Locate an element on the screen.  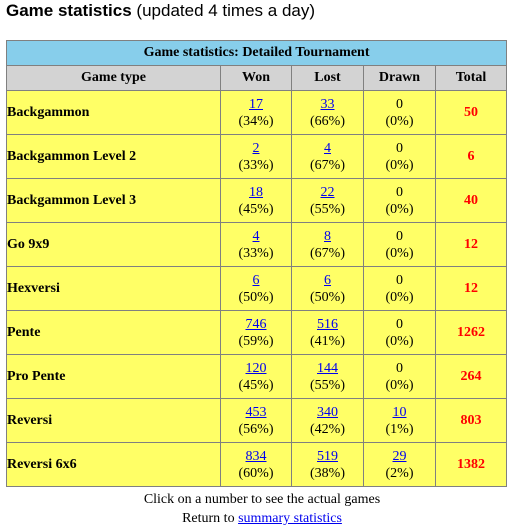
drawn-cell: 10 (1%) is located at coordinates (399, 420).